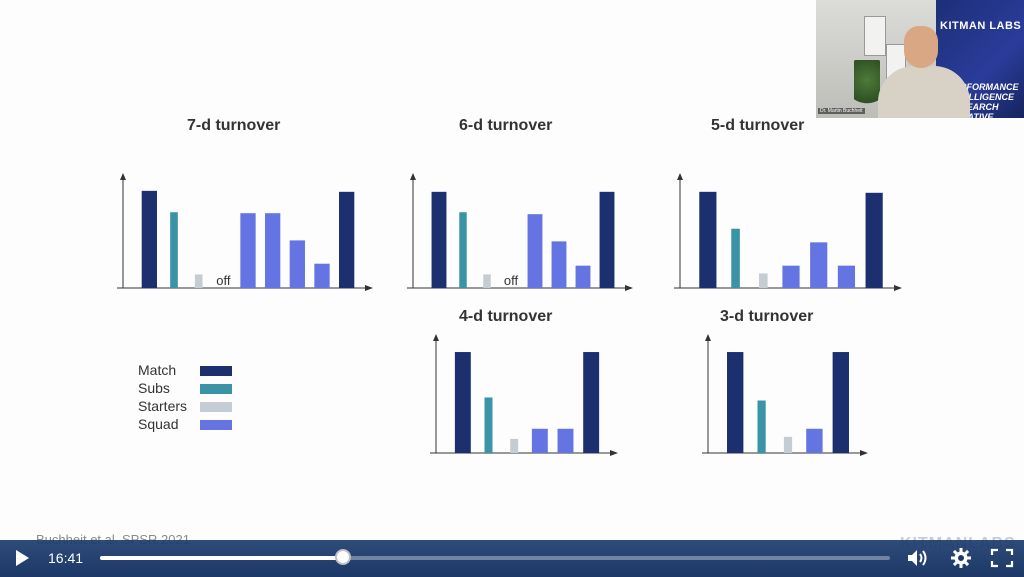 Image resolution: width=1024 pixels, height=577 pixels. I want to click on chart-7d-turnover: off, so click(245, 232).